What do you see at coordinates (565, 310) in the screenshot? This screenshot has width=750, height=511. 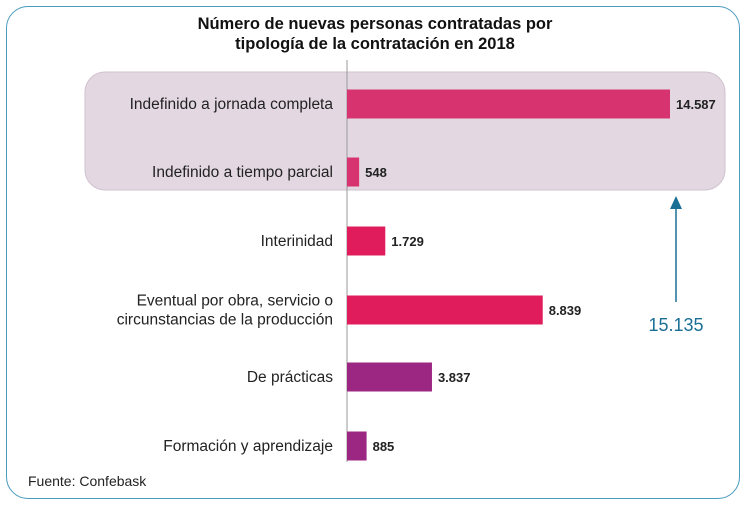 I see `value-label-3: 8.839` at bounding box center [565, 310].